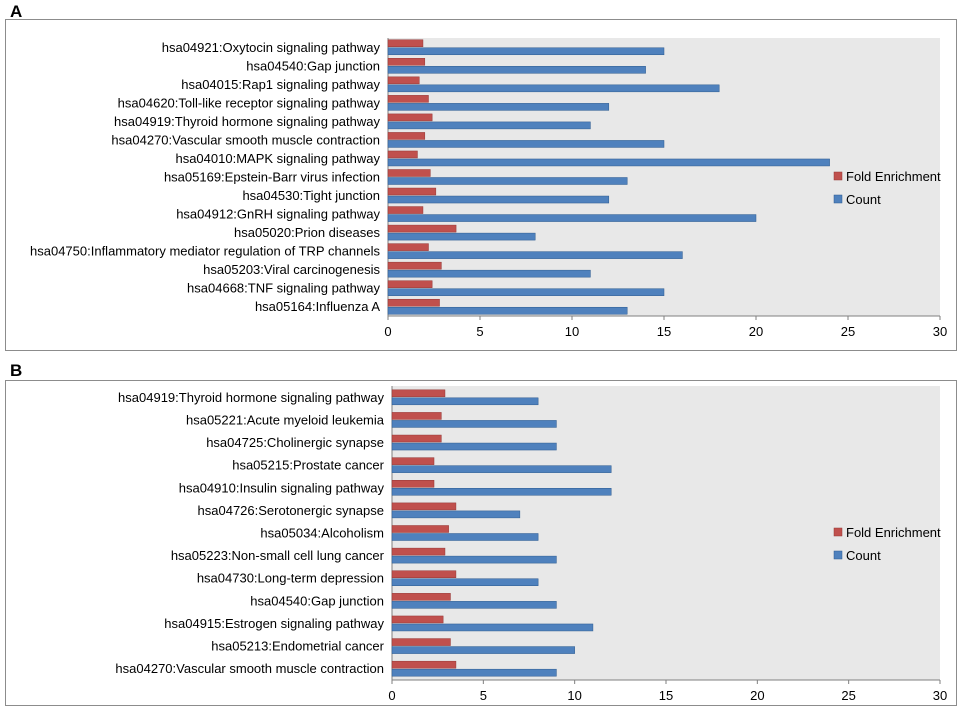 This screenshot has width=961, height=710. I want to click on category-label-a: hsa04912:GnRH signaling pathway, so click(278, 214).